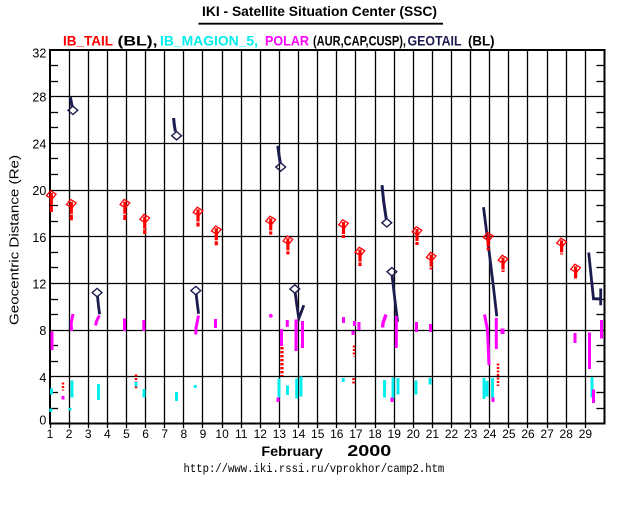  Describe the element at coordinates (280, 434) in the screenshot. I see `svg-text: 13` at that location.